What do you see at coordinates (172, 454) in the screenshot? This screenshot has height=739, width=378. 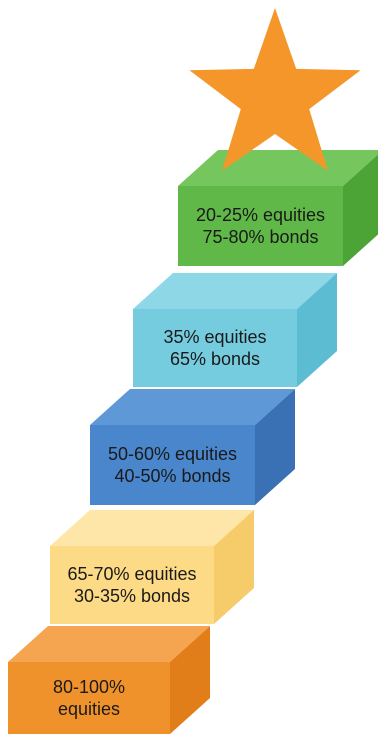 I see `step-label-line: 50-60% equities` at bounding box center [172, 454].